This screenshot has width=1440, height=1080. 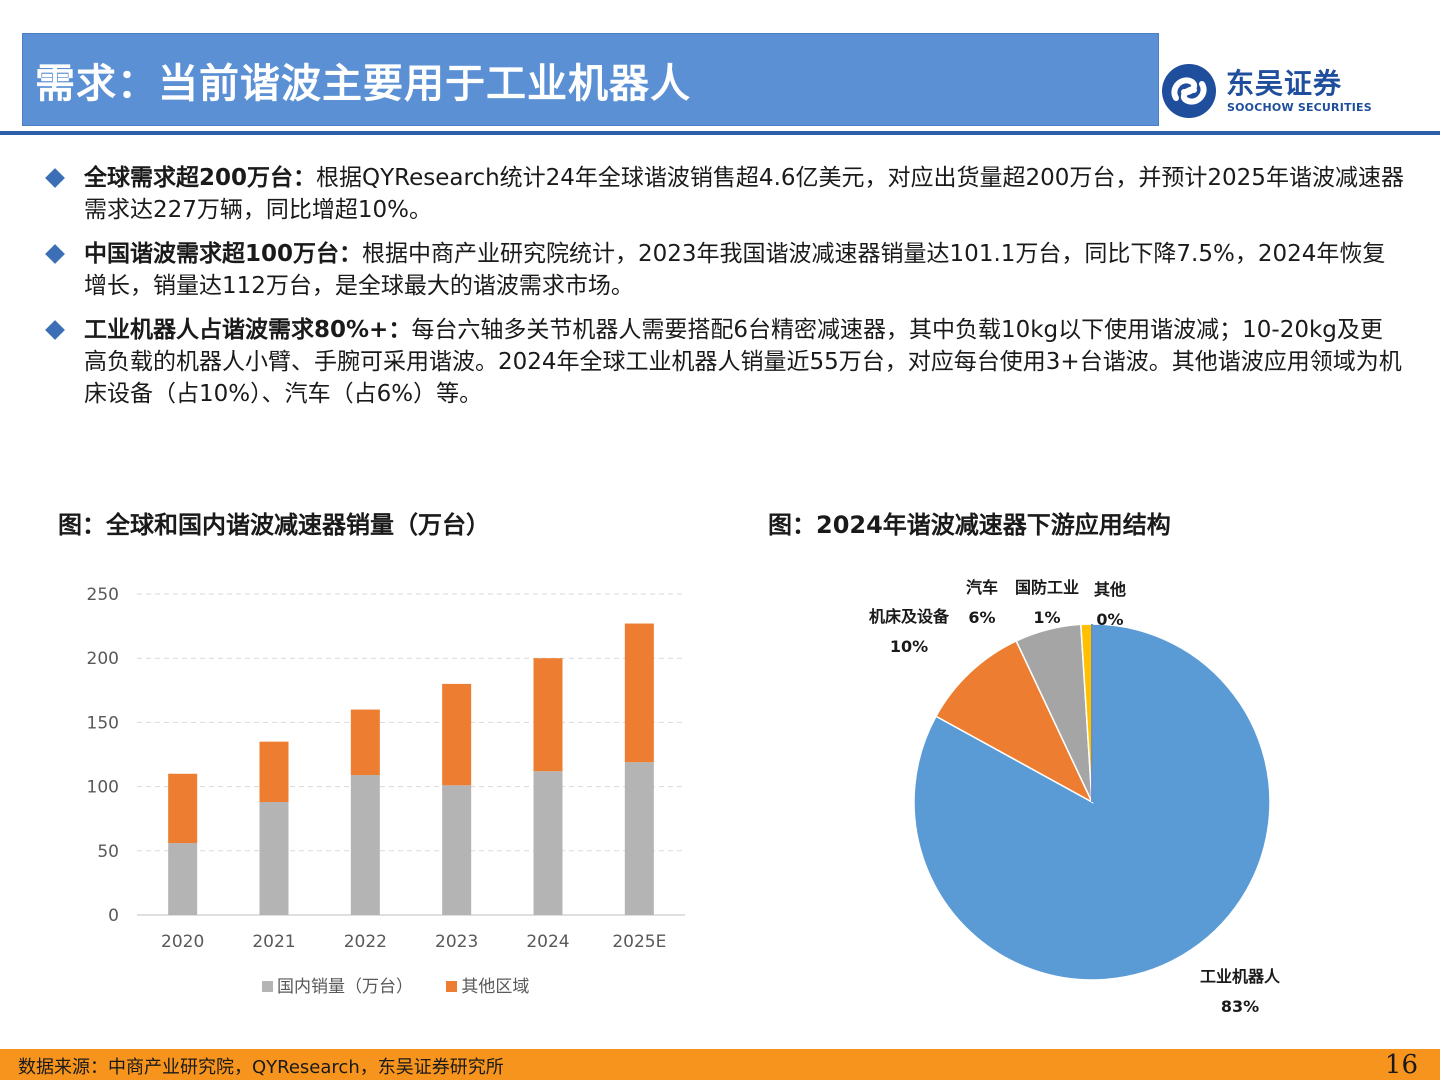 I want to click on x-tick-label: 2022, so click(x=365, y=942).